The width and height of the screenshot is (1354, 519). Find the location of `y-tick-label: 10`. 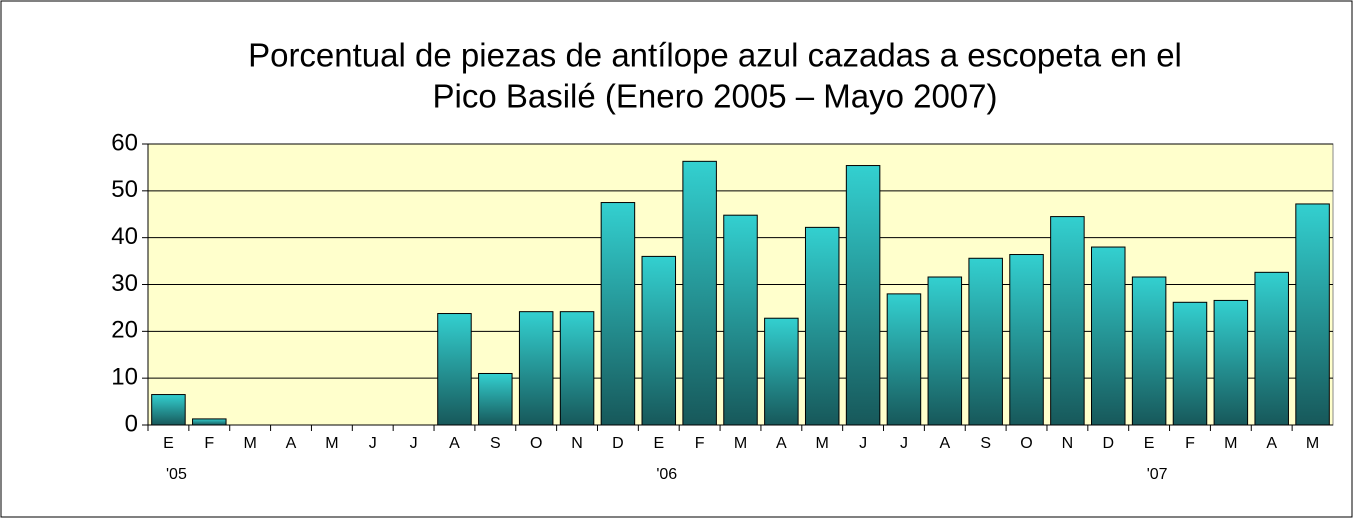

y-tick-label: 10 is located at coordinates (124, 377).